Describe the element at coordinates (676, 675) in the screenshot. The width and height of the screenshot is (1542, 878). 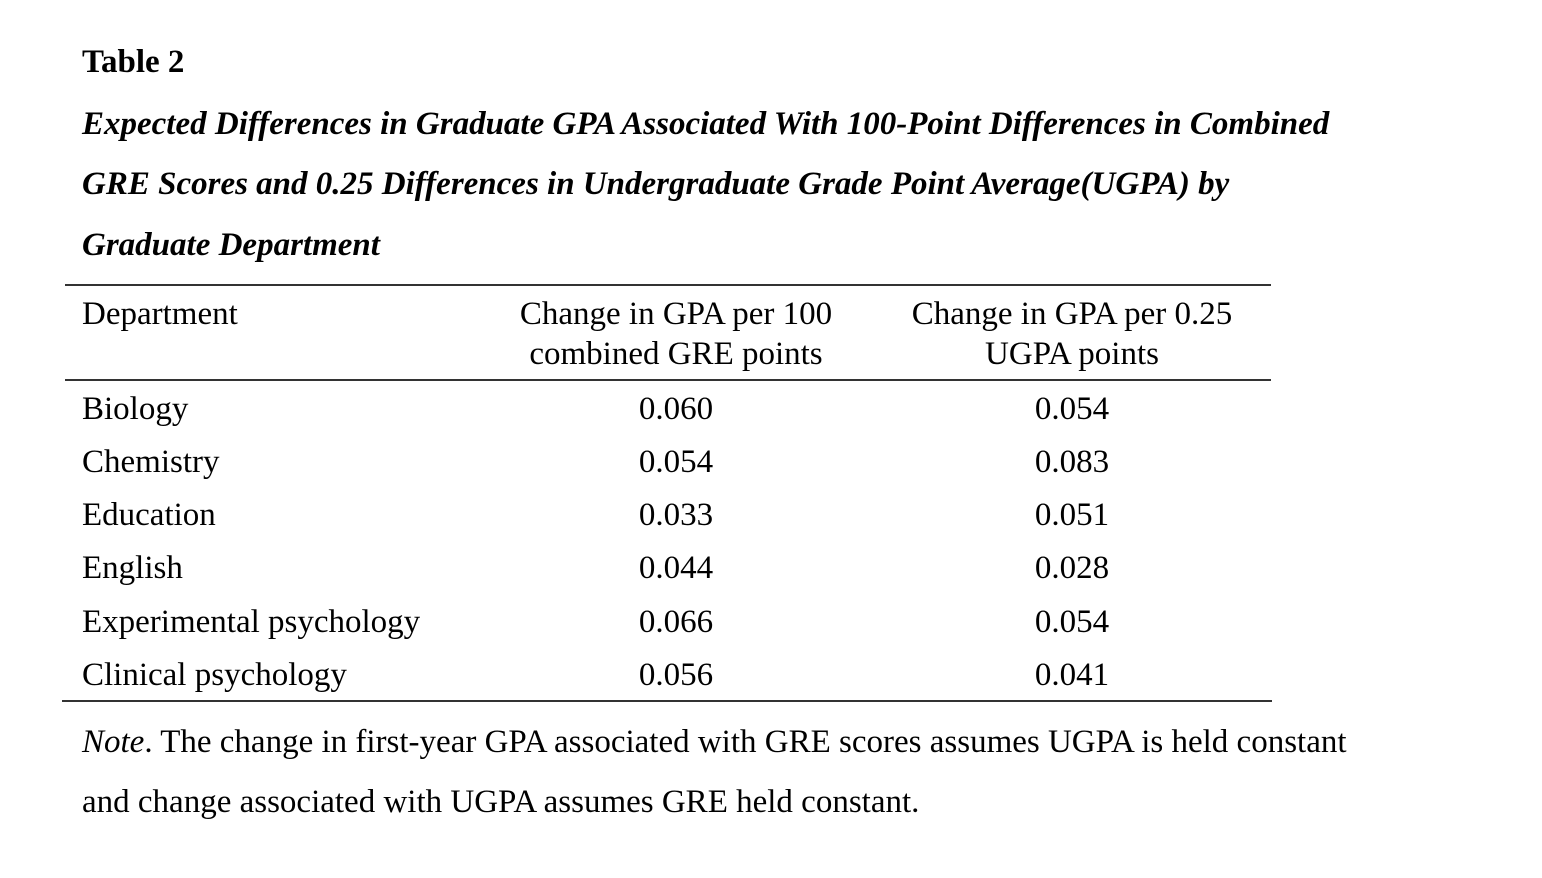
I see `cell-gre: 0.056` at that location.